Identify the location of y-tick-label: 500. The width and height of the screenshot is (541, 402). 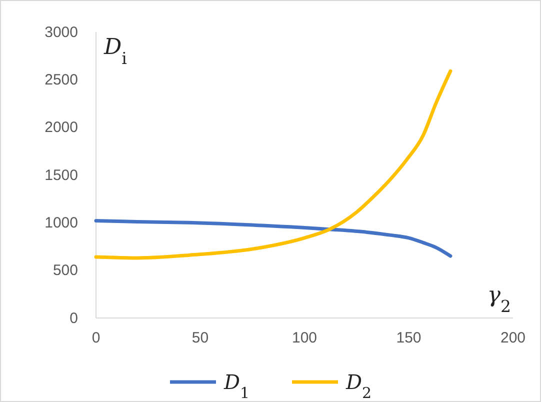
(65, 271).